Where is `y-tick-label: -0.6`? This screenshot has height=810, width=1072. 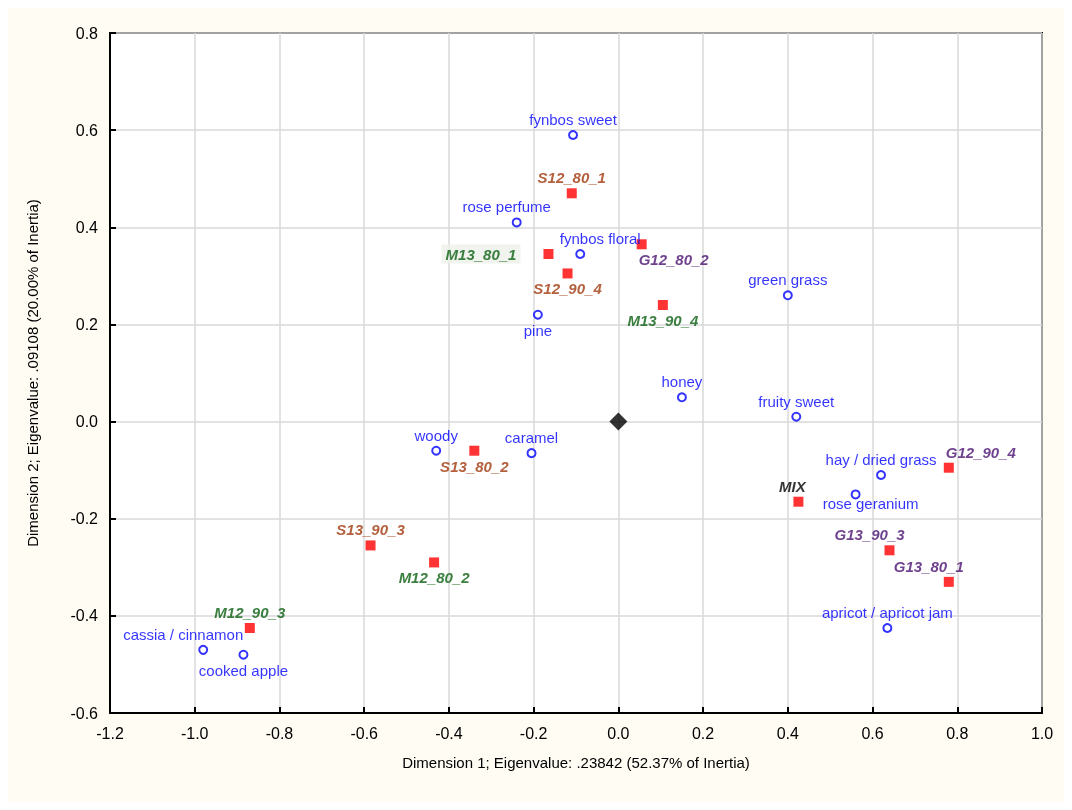 y-tick-label: -0.6 is located at coordinates (84, 713).